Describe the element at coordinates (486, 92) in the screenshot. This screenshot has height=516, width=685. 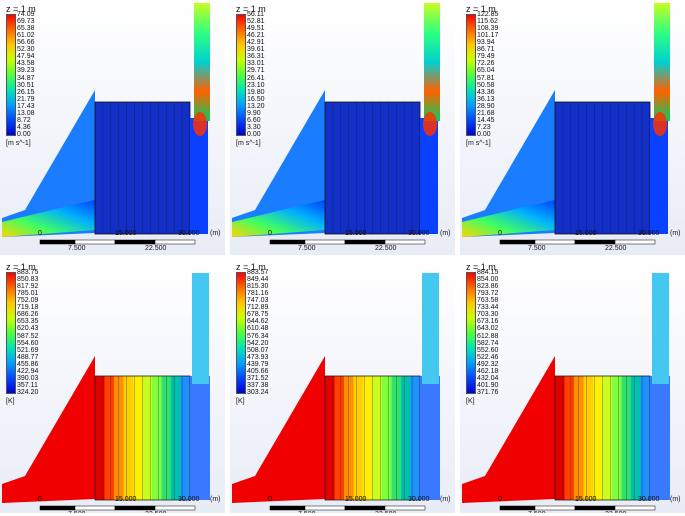
I see `legend-tick: 43.36` at that location.